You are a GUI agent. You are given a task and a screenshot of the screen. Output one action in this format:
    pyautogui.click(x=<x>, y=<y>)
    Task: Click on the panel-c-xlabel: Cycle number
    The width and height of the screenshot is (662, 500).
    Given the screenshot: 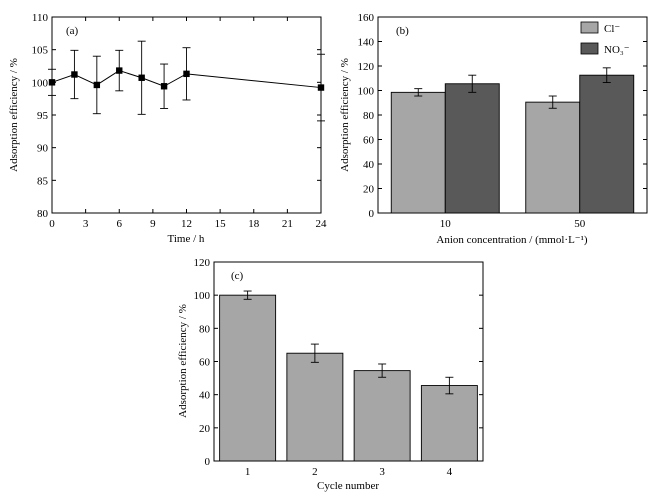 What is the action you would take?
    pyautogui.click(x=348, y=486)
    